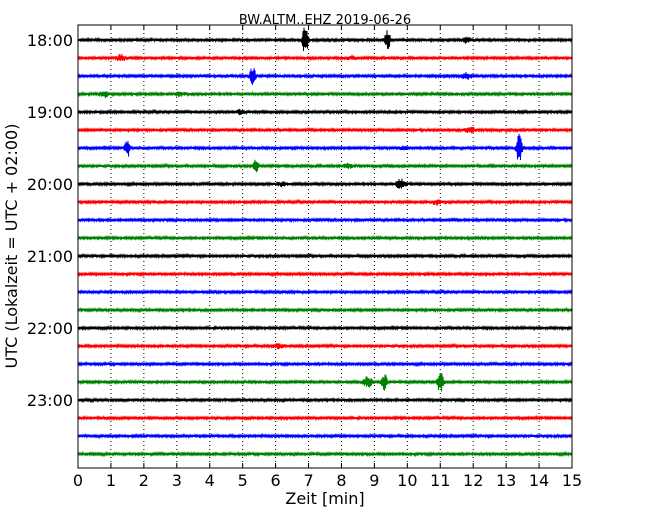  I want to click on x-tick-label: 4, so click(210, 480).